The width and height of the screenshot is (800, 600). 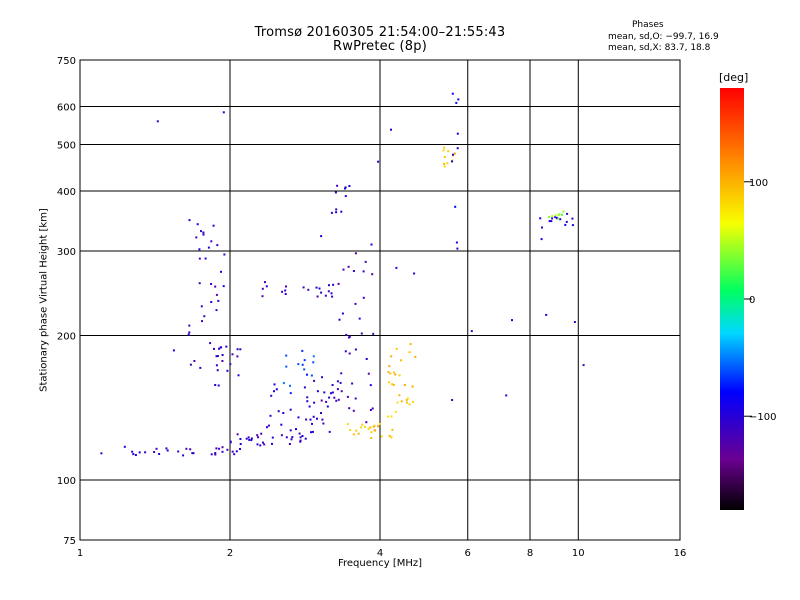 I want to click on x-tick-label: 1, so click(x=80, y=553).